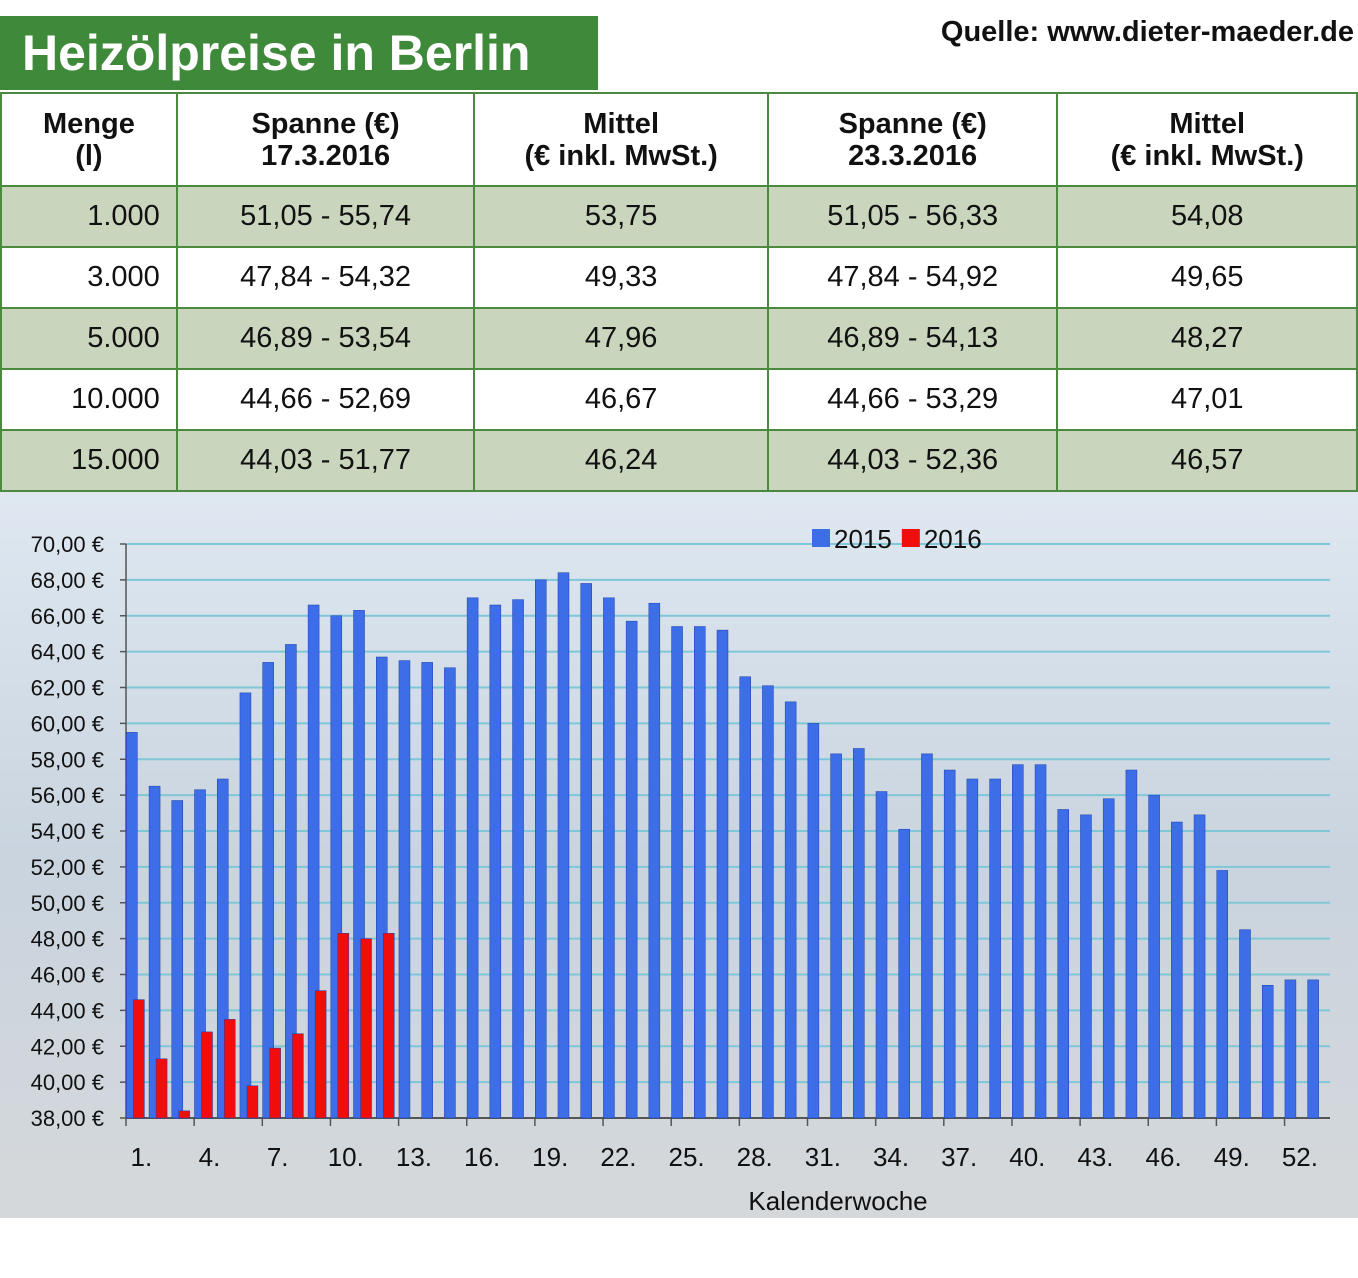  I want to click on table-cell: 47,84 - 54,92, so click(912, 277).